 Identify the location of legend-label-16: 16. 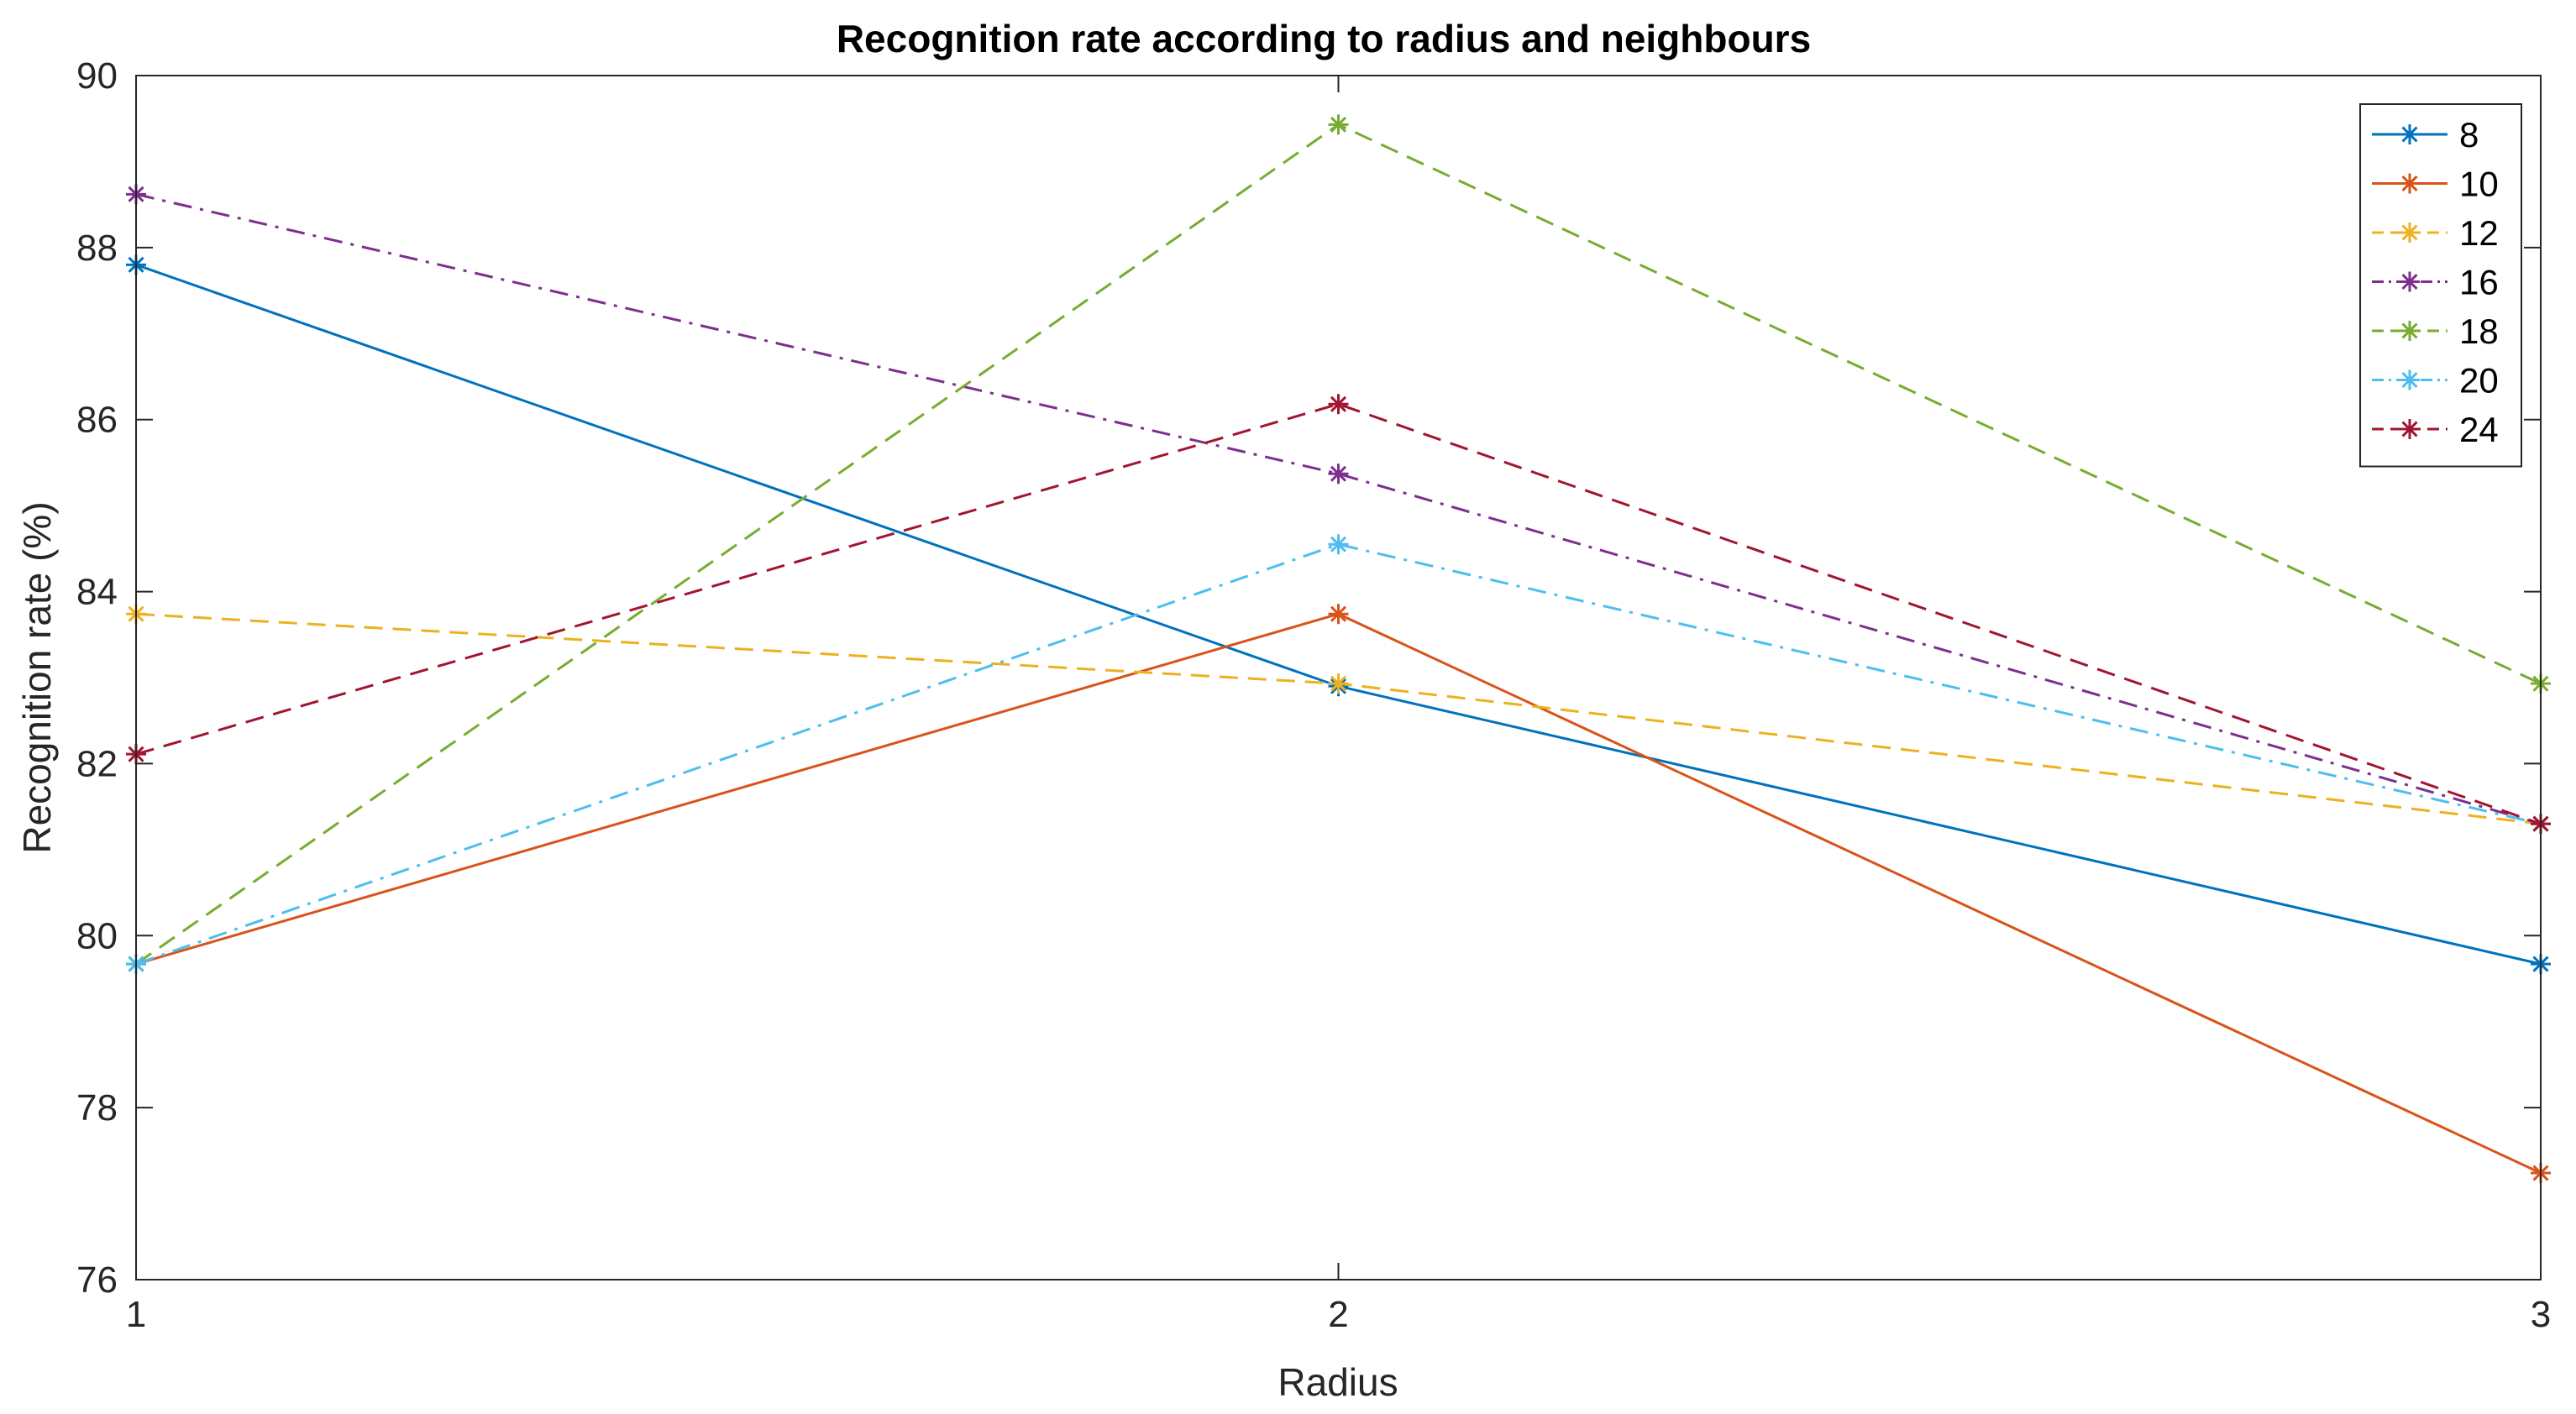
(2479, 282).